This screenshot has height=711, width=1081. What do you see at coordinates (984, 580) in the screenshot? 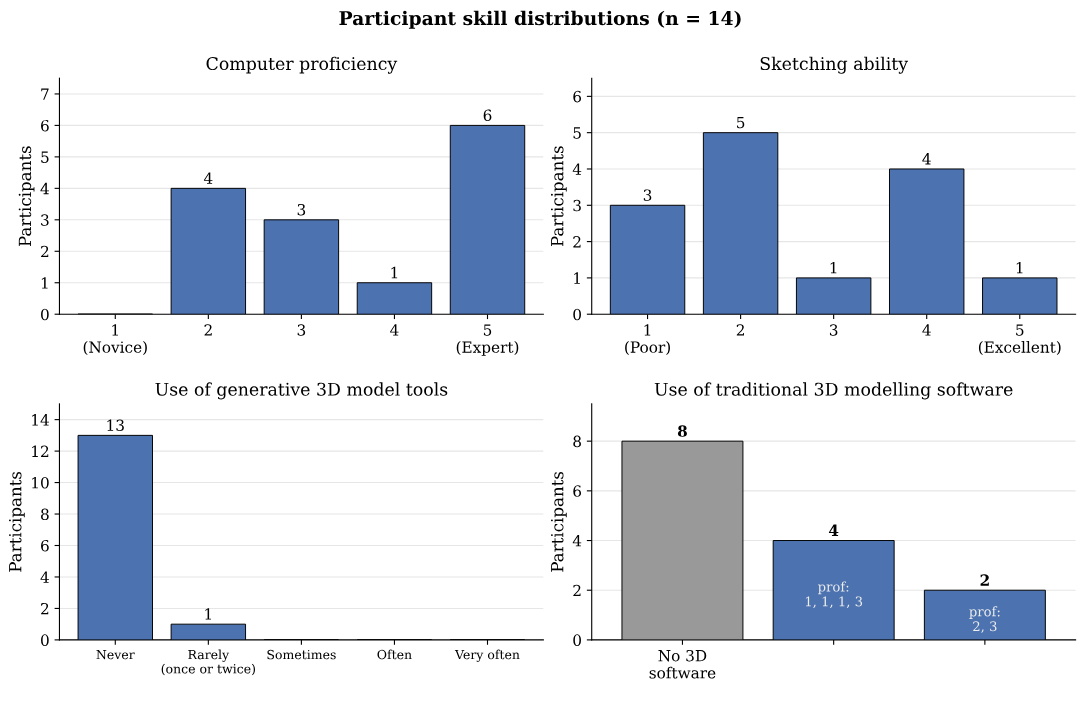
I see `data-label: 2` at bounding box center [984, 580].